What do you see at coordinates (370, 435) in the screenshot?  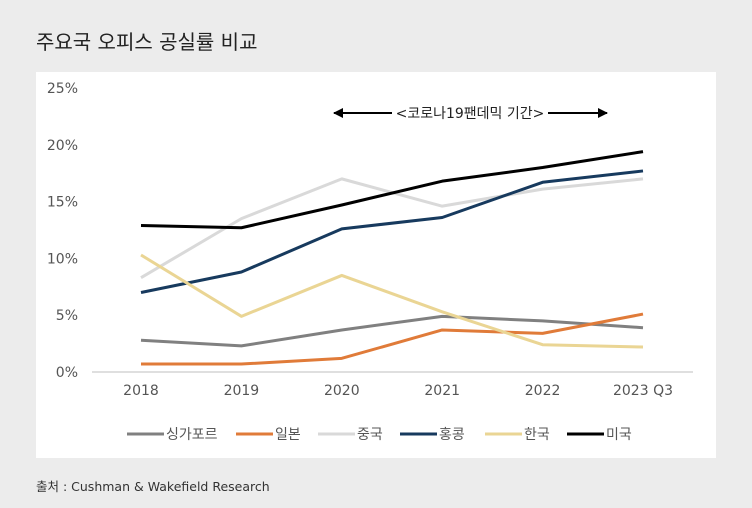 I see `legend-label: 중국` at bounding box center [370, 435].